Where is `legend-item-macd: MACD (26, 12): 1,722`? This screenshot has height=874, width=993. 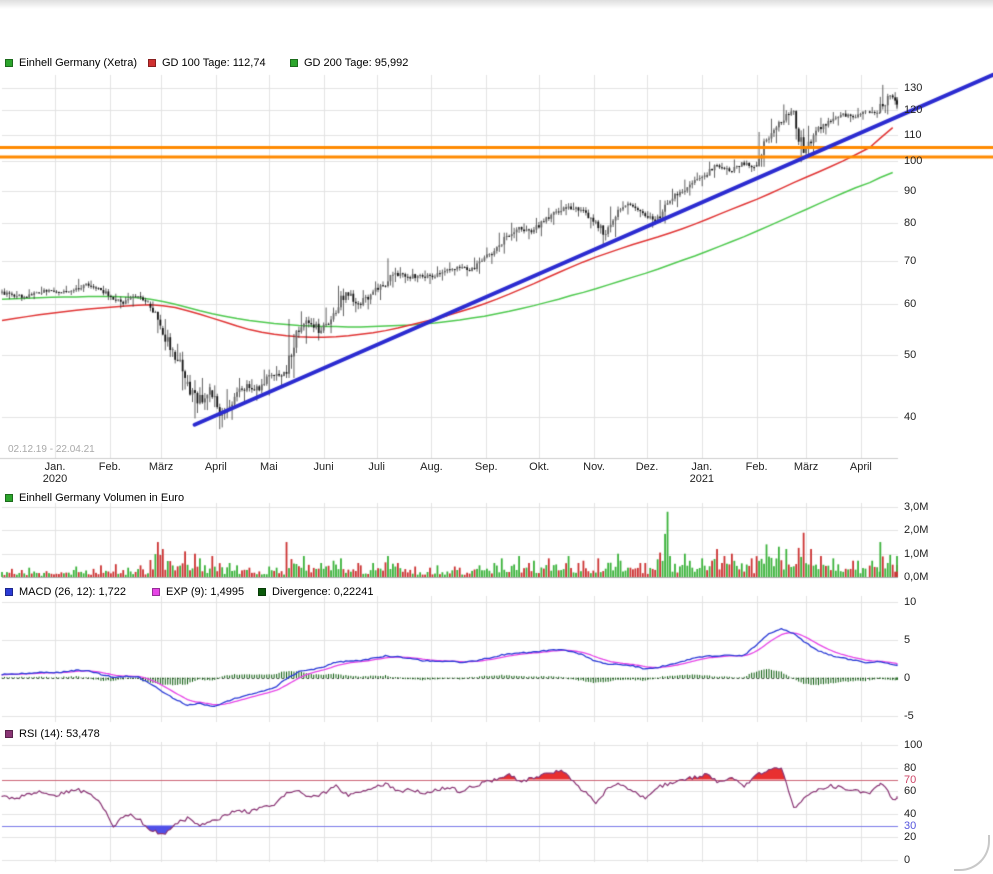
legend-item-macd: MACD (26, 12): 1,722 is located at coordinates (65, 592).